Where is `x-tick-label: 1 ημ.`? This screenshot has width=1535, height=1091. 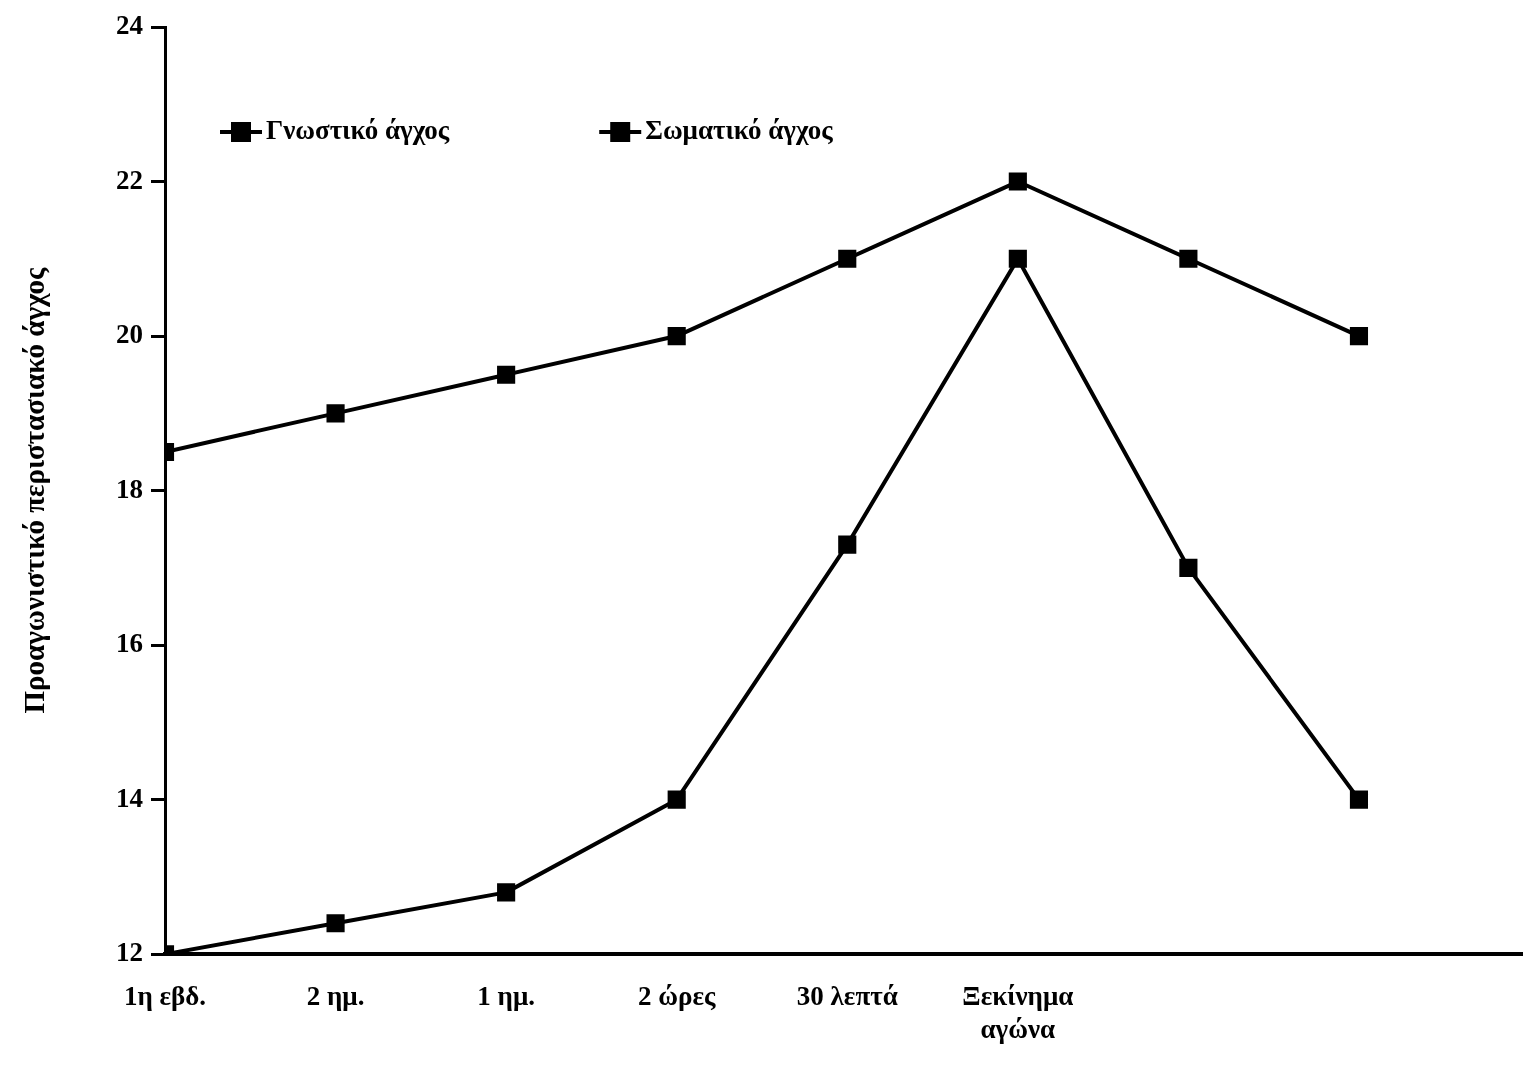 x-tick-label: 1 ημ. is located at coordinates (506, 996).